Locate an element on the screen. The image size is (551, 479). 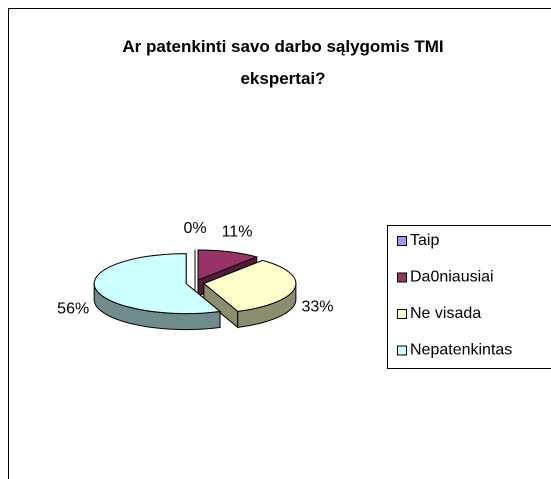
data-labels: 0% 11% 33% 56% is located at coordinates (195, 268).